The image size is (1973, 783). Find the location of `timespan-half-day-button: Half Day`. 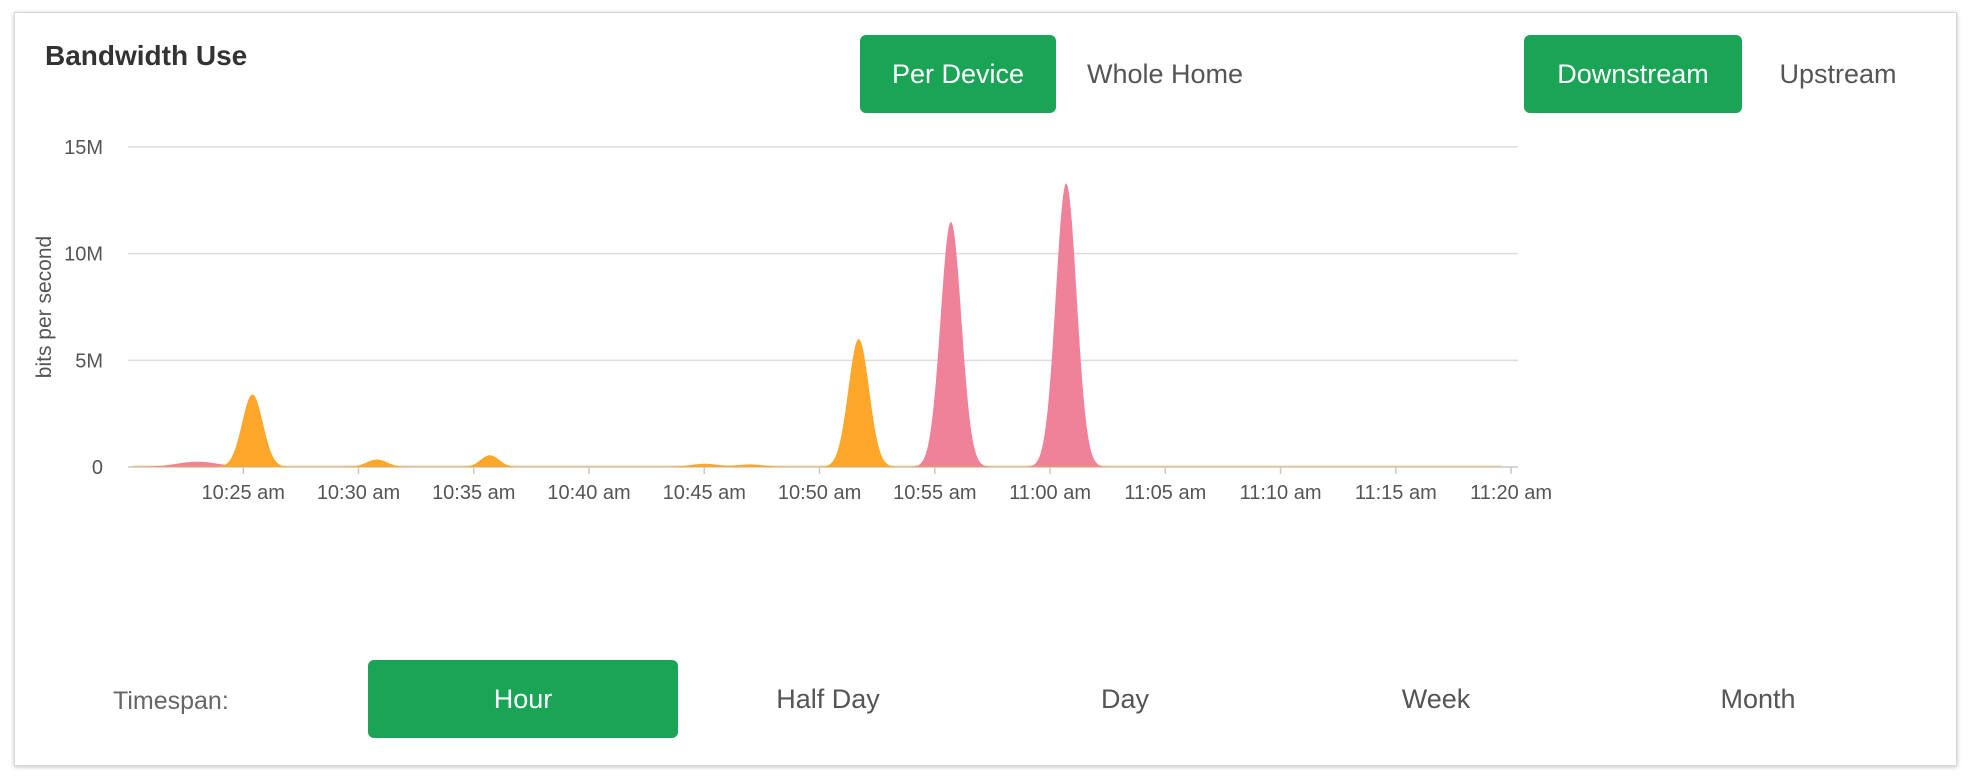

timespan-half-day-button: Half Day is located at coordinates (828, 699).